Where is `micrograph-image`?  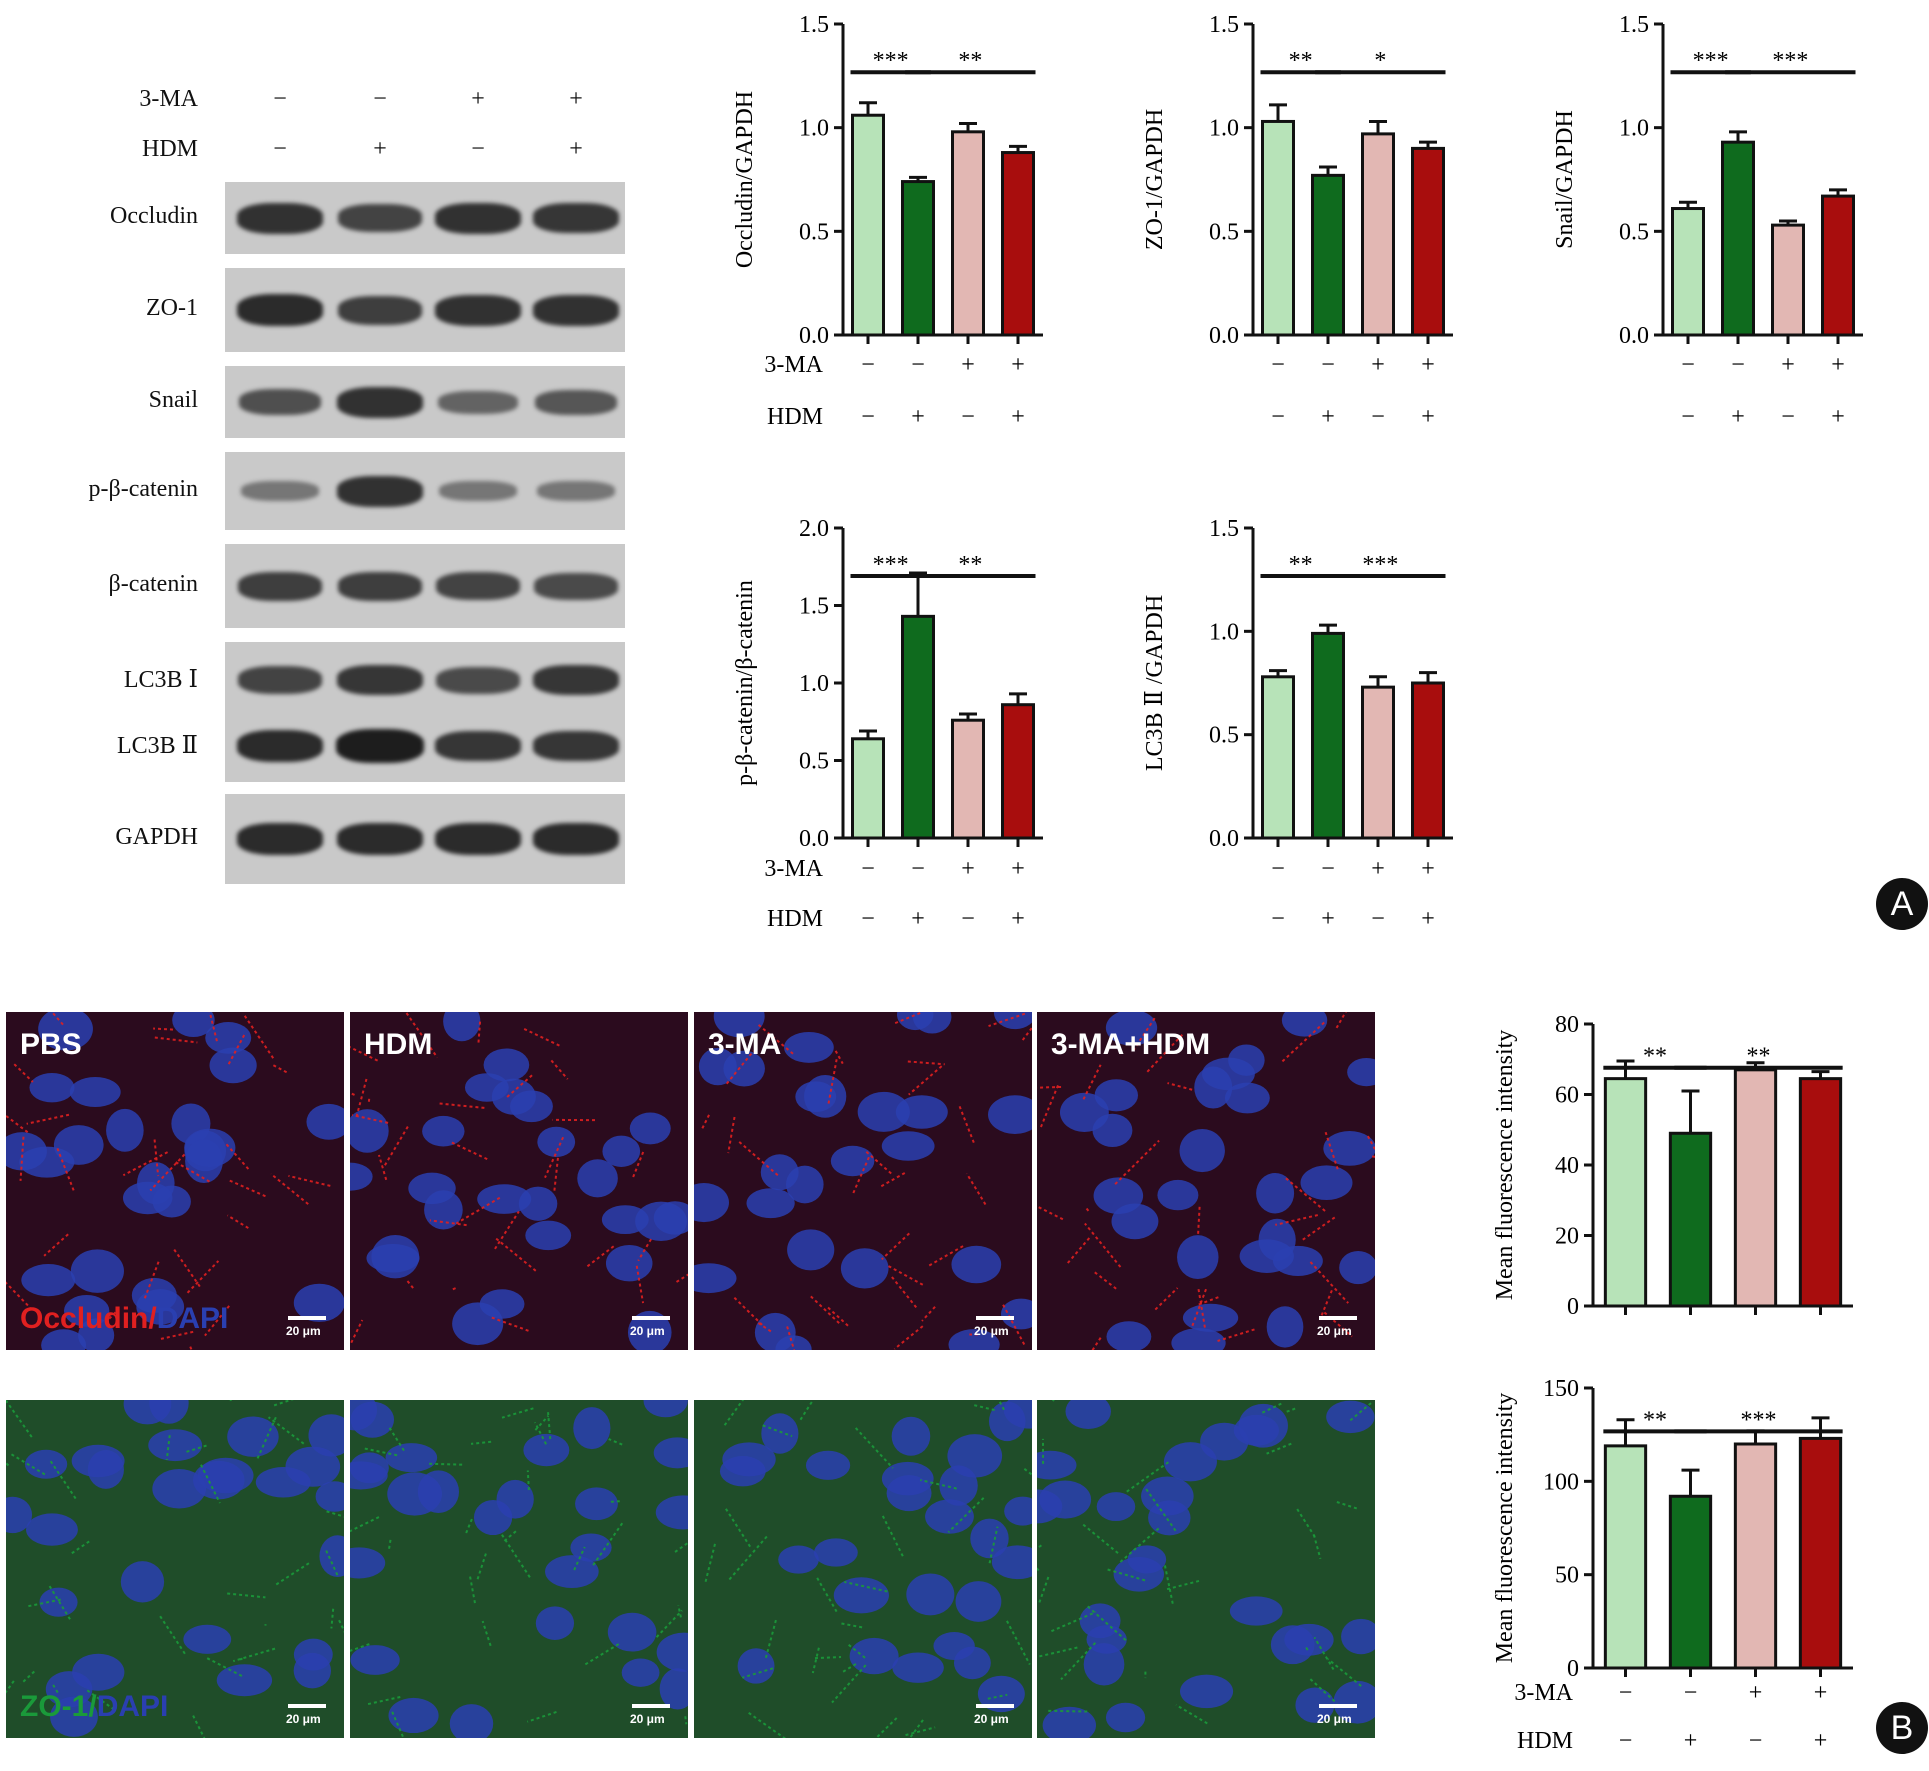 micrograph-image is located at coordinates (863, 1569).